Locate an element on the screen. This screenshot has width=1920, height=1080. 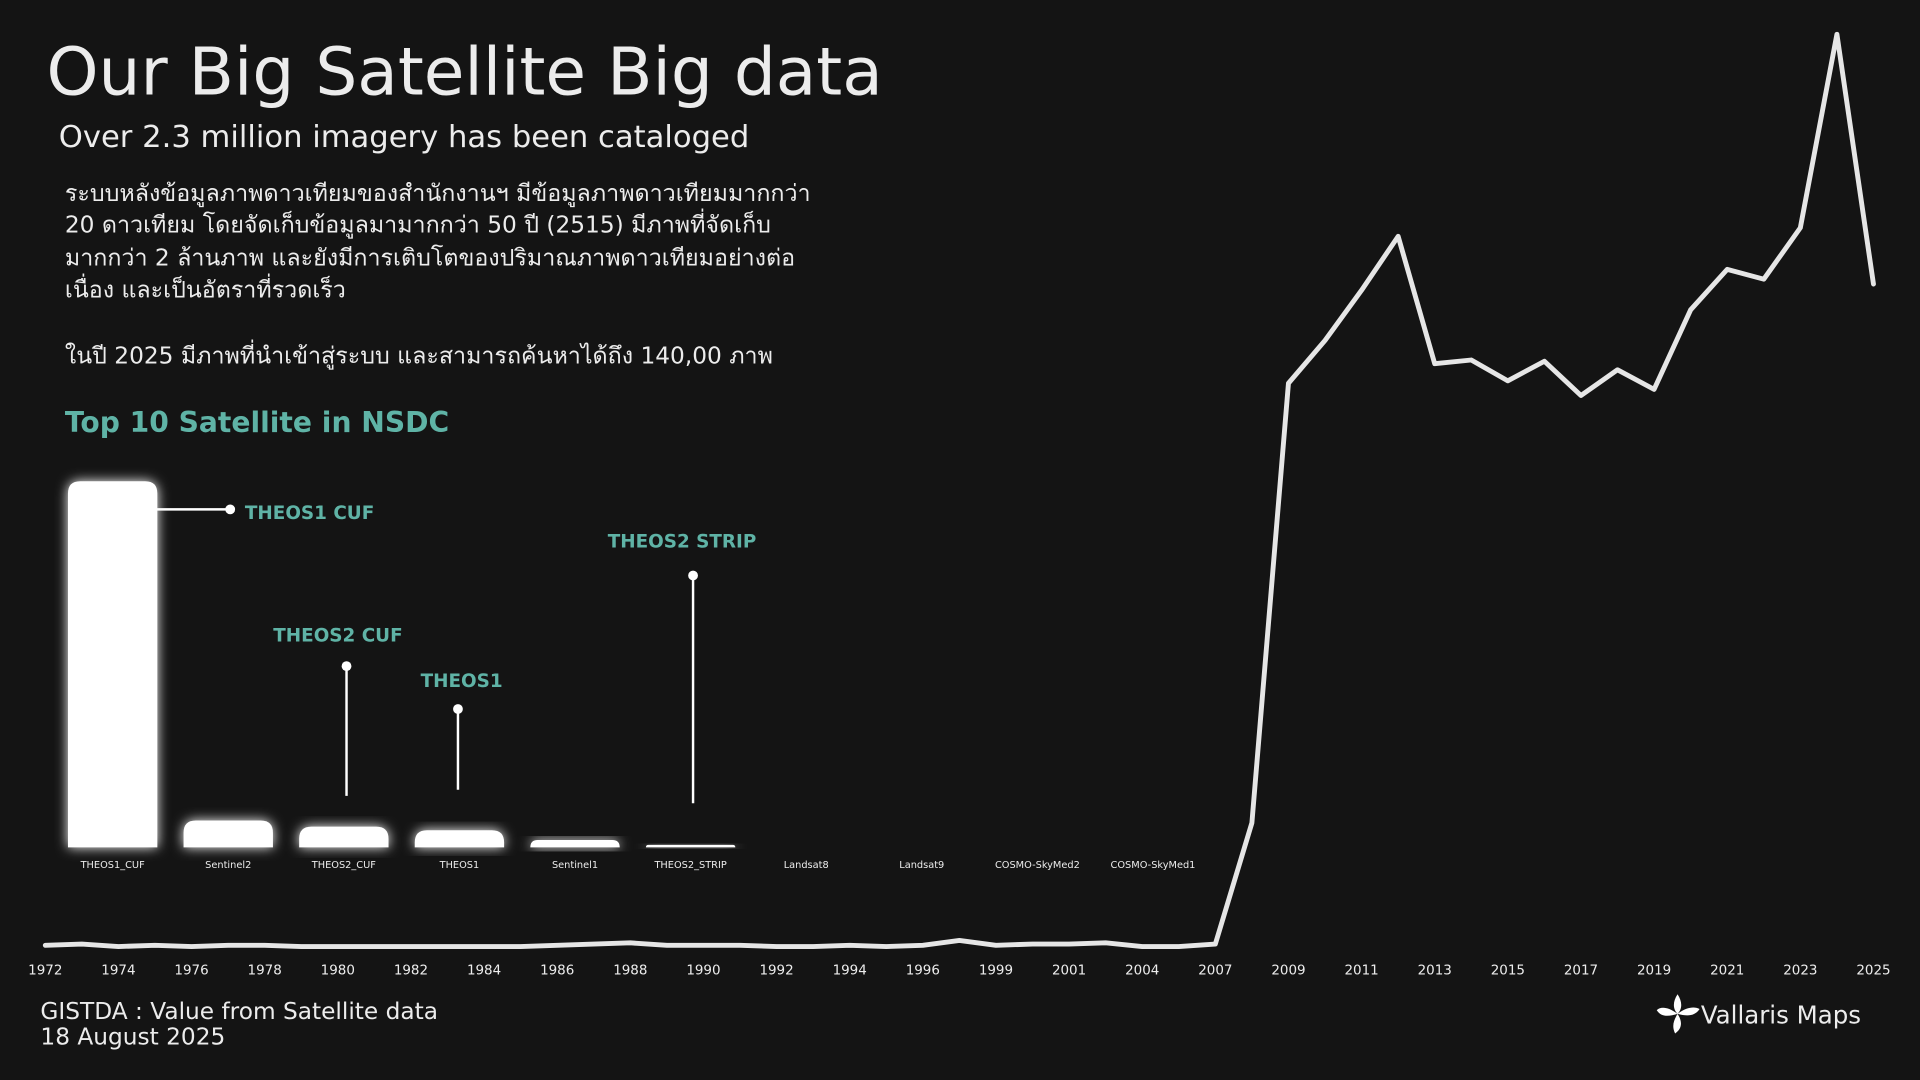
x-tick-label: THEOS1_CUF is located at coordinates (113, 865).